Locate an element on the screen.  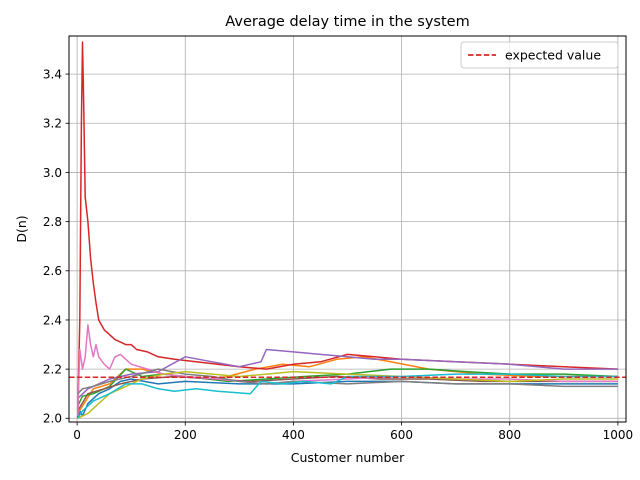
legend: expected value is located at coordinates (539, 55).